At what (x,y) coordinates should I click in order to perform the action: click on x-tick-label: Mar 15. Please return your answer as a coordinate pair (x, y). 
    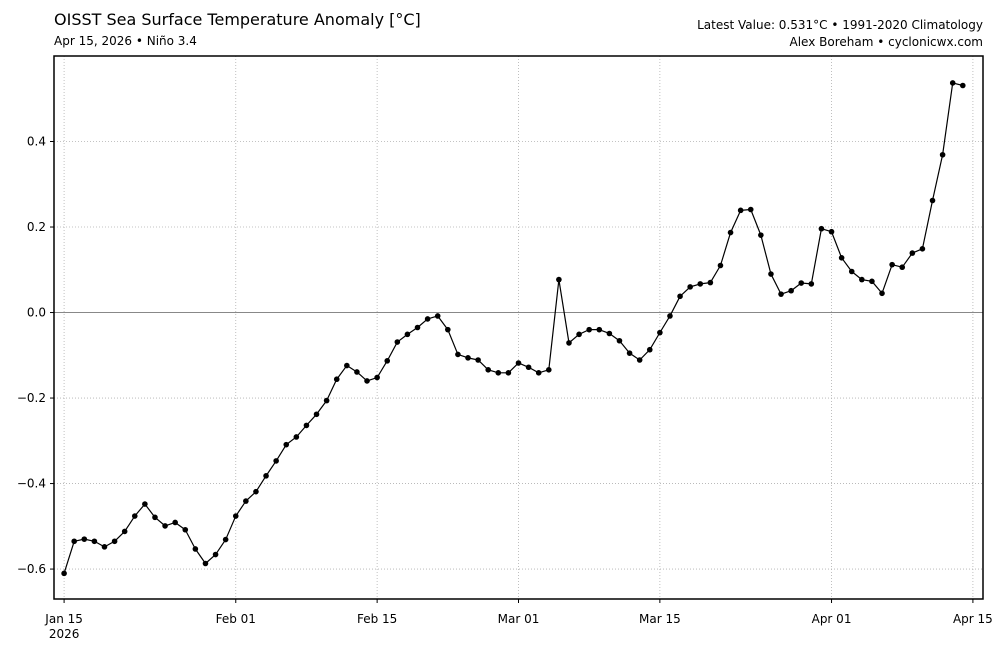
    Looking at the image, I should click on (660, 619).